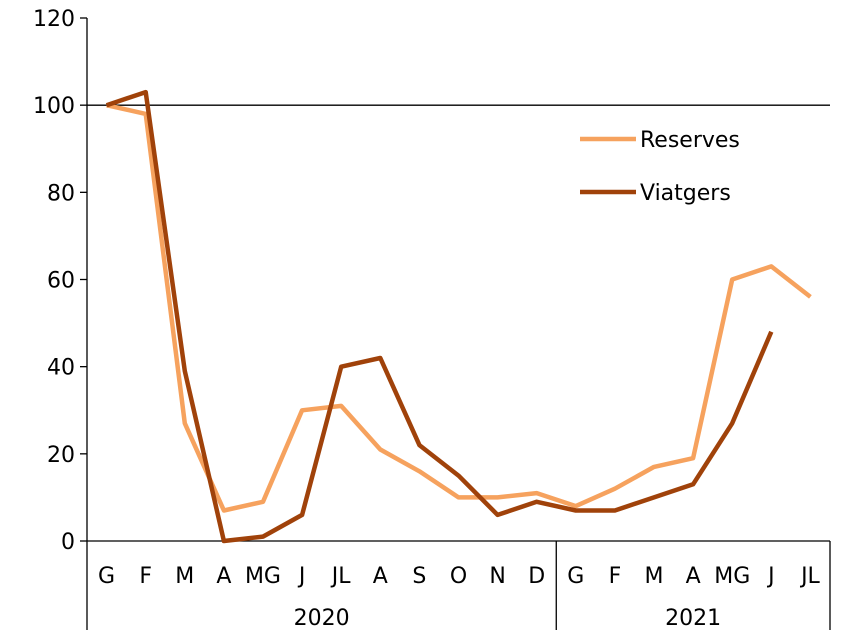 Image resolution: width=850 pixels, height=630 pixels. I want to click on y-tick-label: 0, so click(68, 542).